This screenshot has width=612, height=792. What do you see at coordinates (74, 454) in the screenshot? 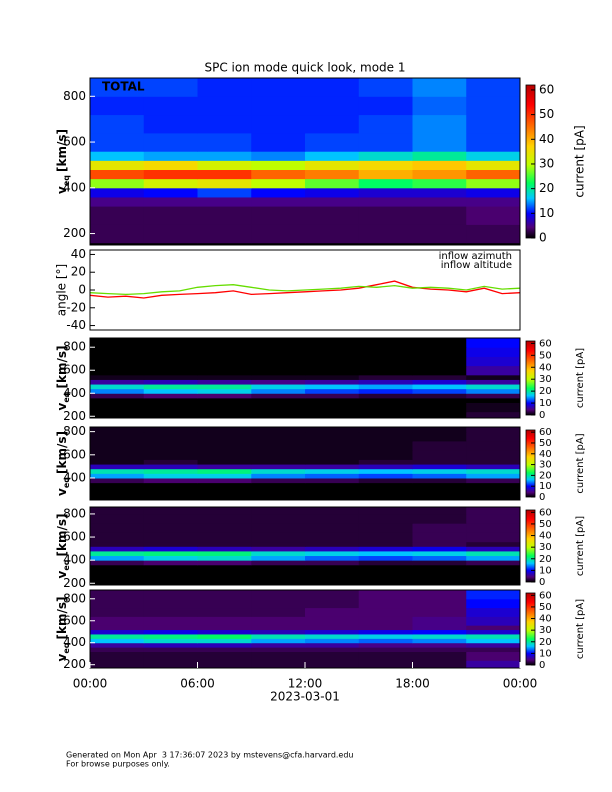
I see `y-tick-label: 600` at bounding box center [74, 454].